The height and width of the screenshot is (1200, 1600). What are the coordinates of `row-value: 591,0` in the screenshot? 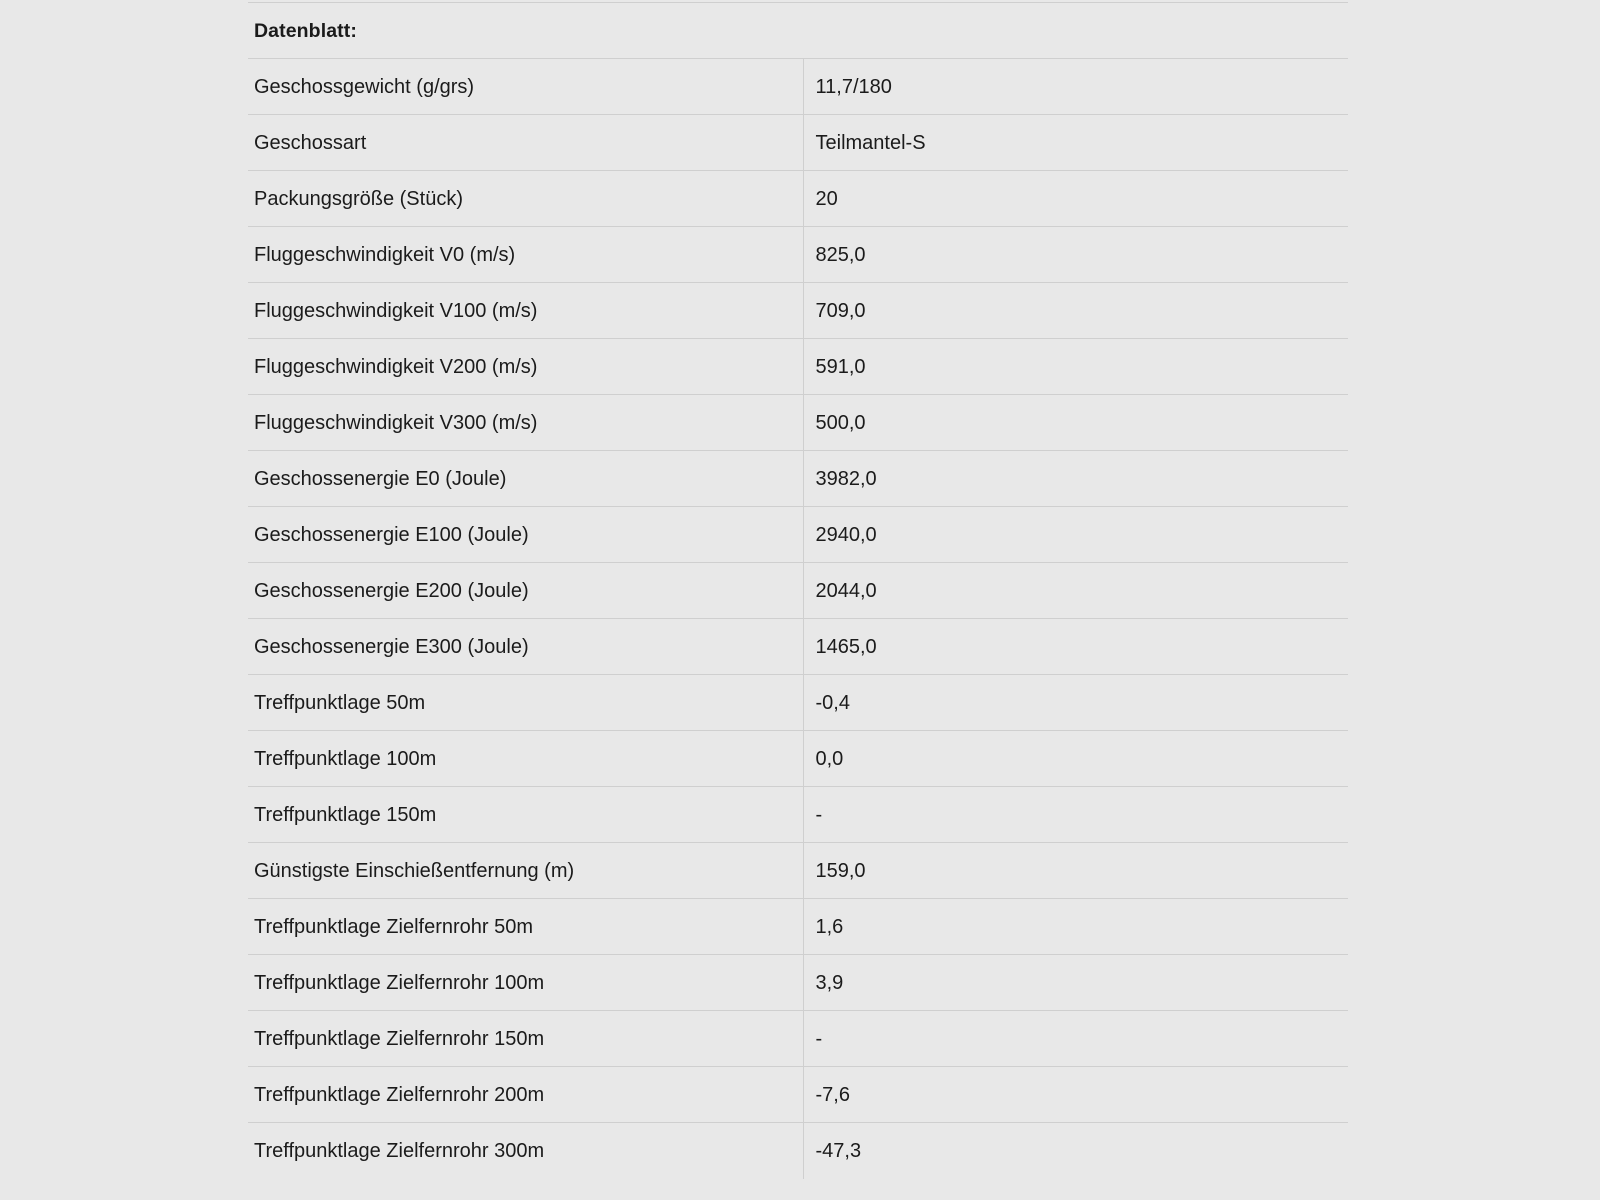 It's located at (1075, 366).